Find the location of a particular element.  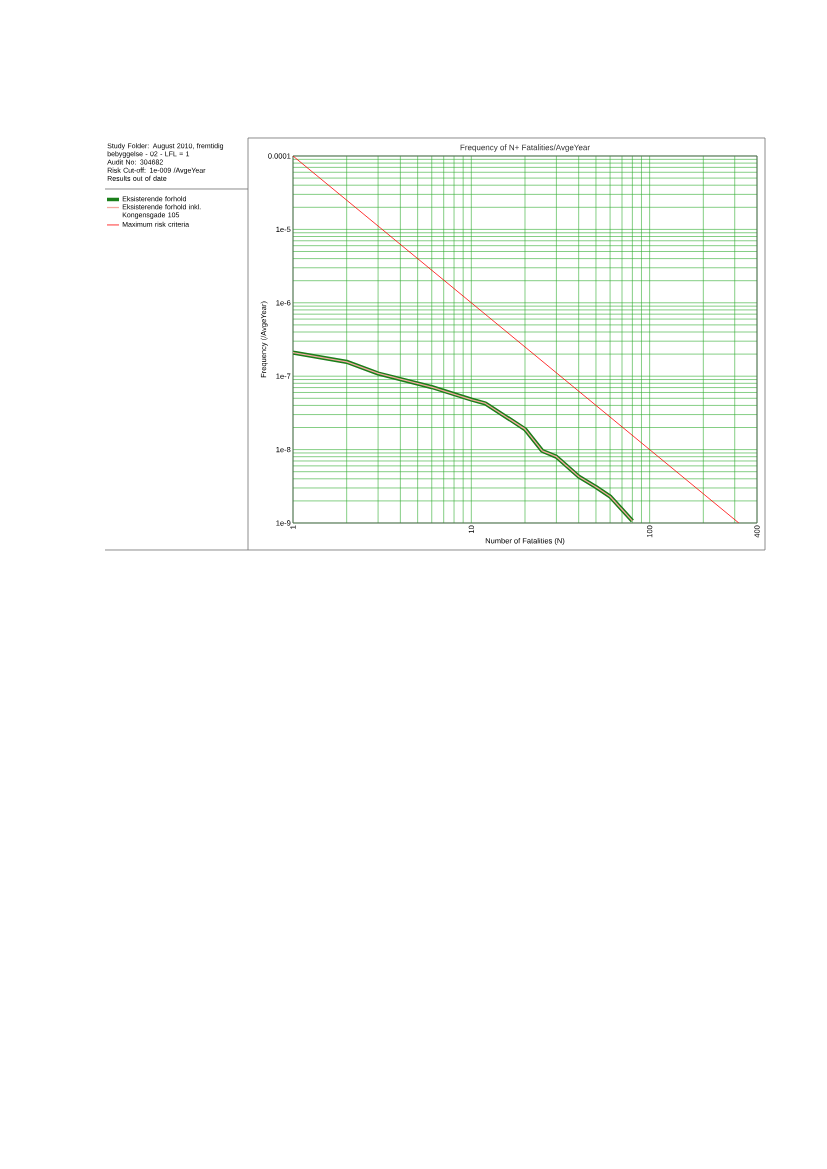

chart-title: Frequency of N+ Fatalities/AvgeYear is located at coordinates (525, 148).